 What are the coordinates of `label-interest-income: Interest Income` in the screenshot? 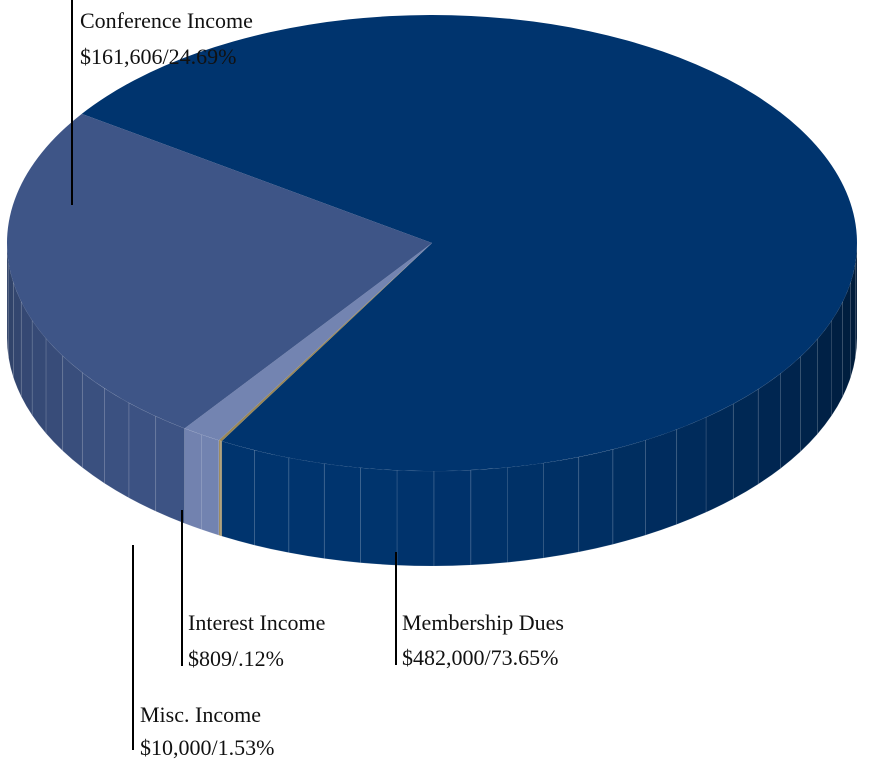 It's located at (256, 622).